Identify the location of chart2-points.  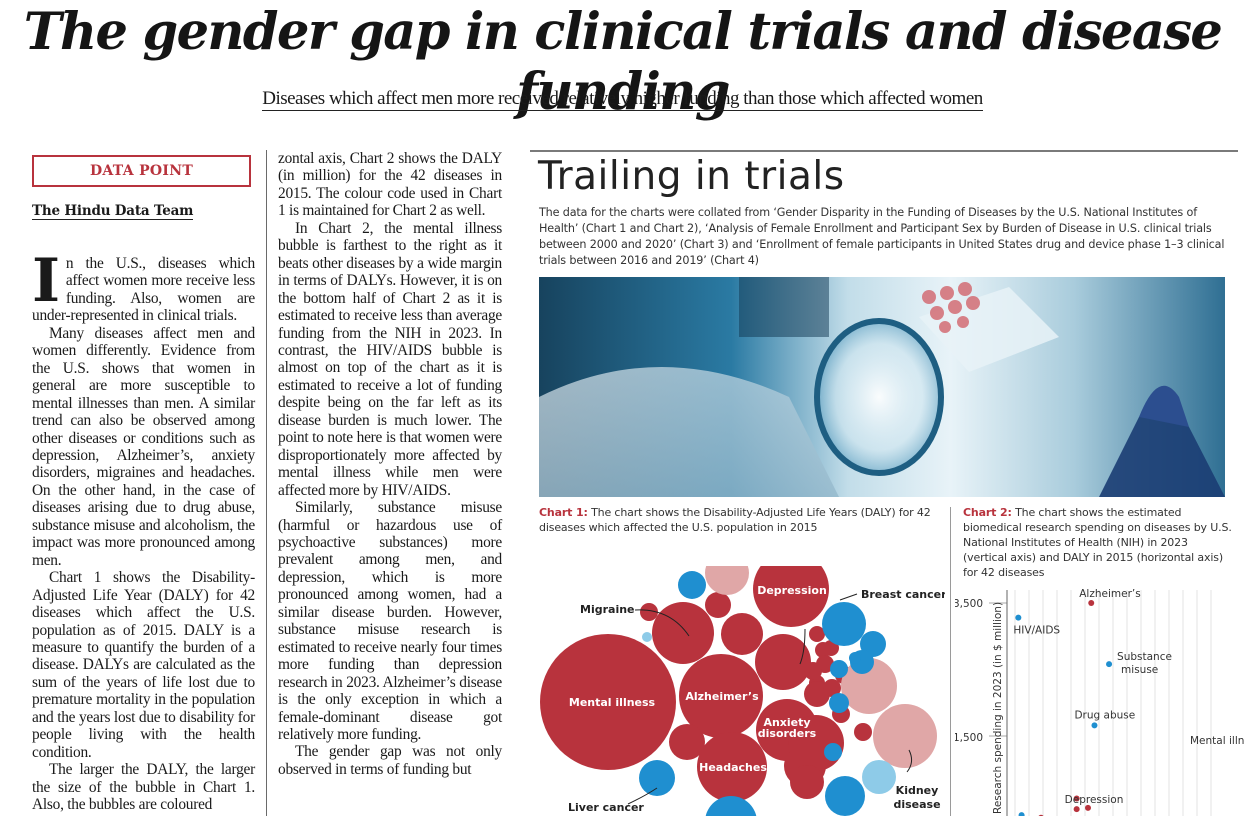
(1064, 708).